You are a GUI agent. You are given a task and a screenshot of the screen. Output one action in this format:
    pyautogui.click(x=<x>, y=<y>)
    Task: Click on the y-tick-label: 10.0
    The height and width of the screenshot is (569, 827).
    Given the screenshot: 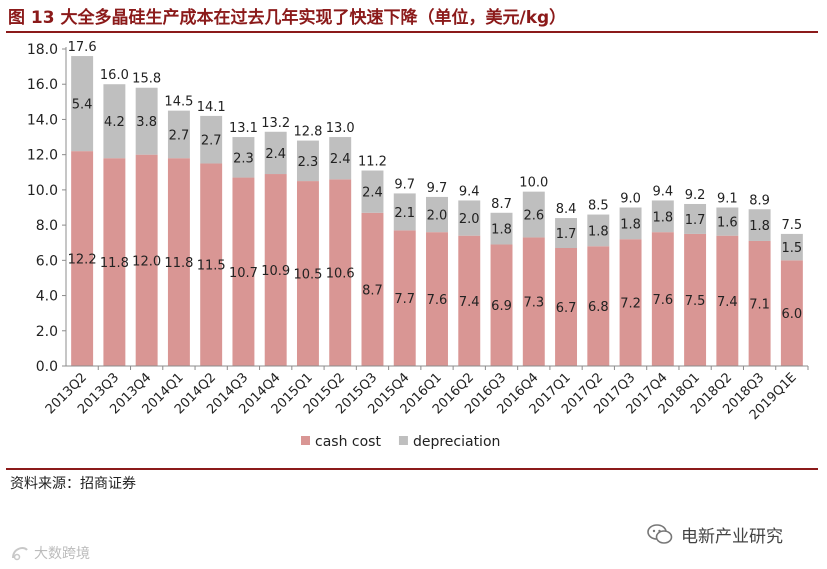 What is the action you would take?
    pyautogui.click(x=42, y=191)
    